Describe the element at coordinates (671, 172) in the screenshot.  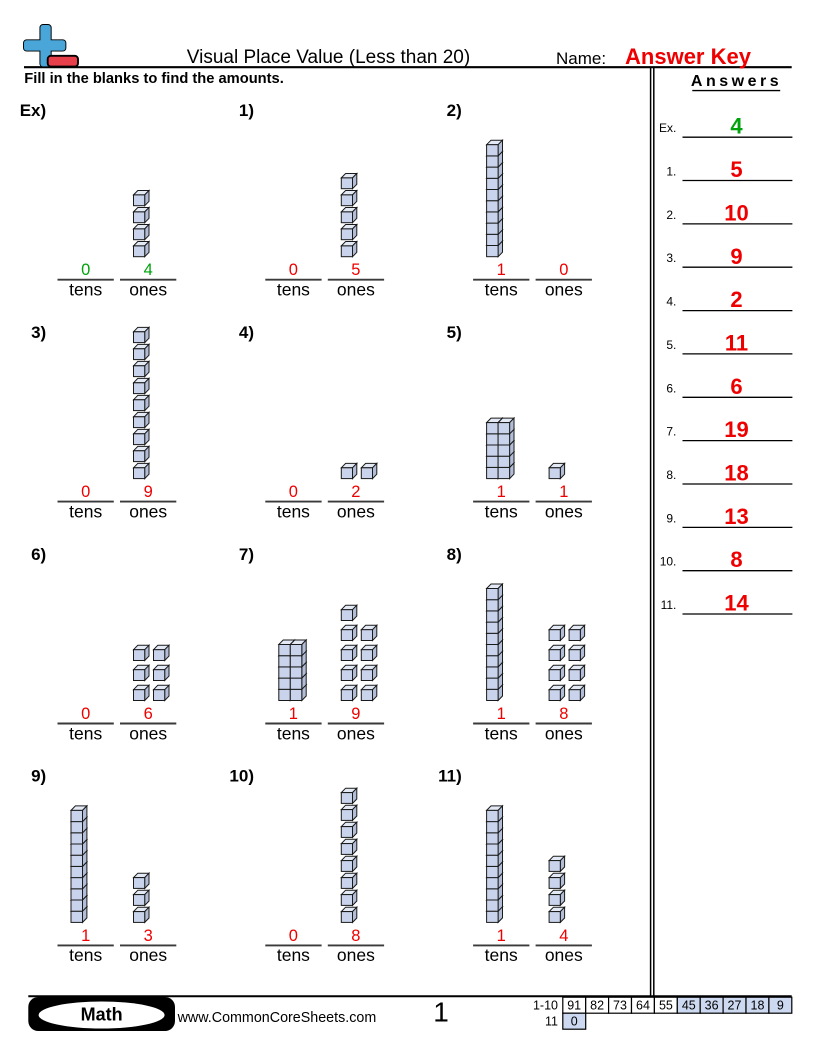
I see `svg-text: 1.` at that location.